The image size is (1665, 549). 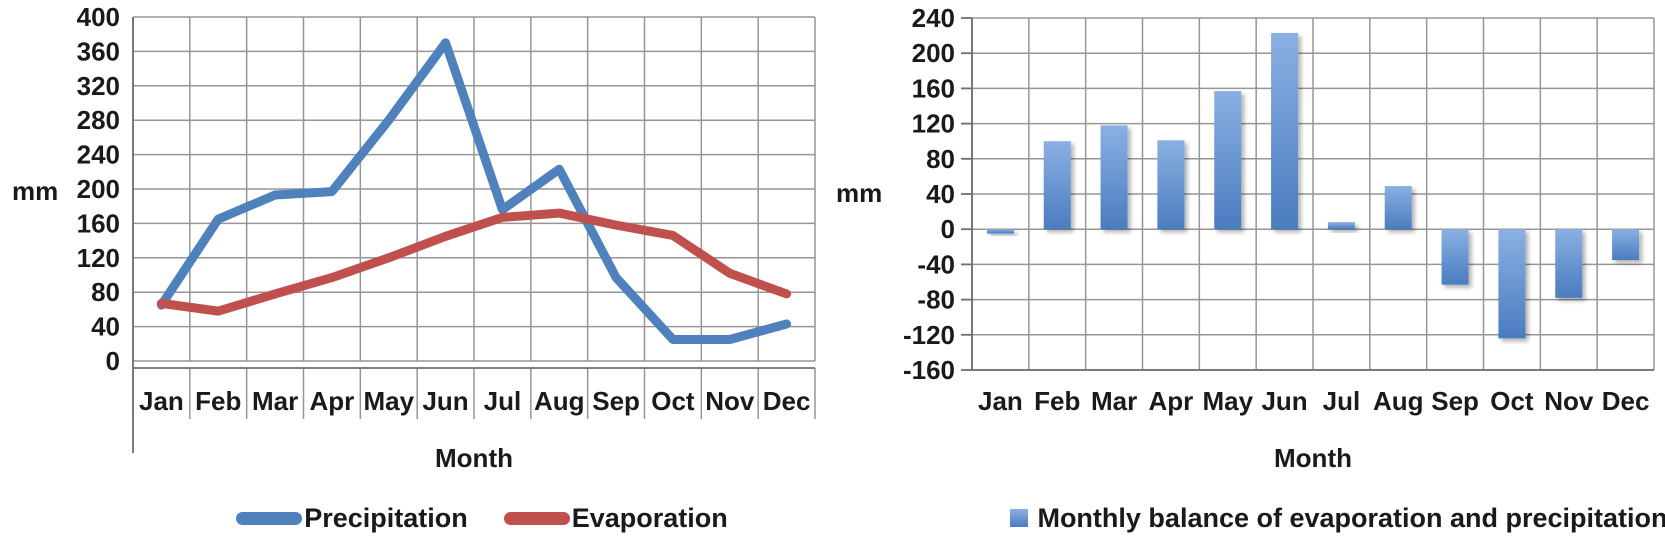 I want to click on legend-item-precipitation: Precipitation, so click(x=352, y=518).